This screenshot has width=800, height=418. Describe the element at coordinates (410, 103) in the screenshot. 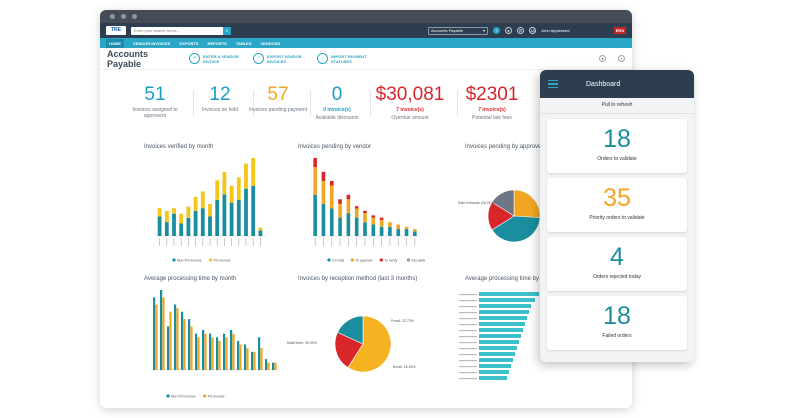

I see `kpi-overdue: $30,081 7 invoice(s) Overdue amount` at that location.